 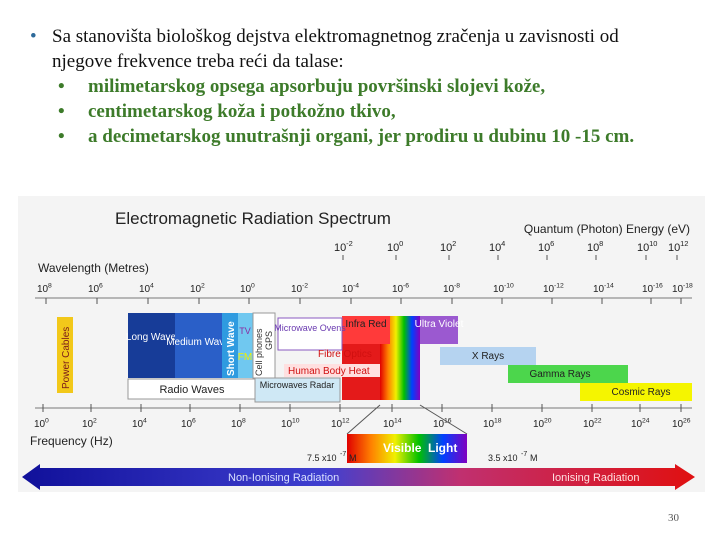 What do you see at coordinates (402, 448) in the screenshot?
I see `label: Visible` at bounding box center [402, 448].